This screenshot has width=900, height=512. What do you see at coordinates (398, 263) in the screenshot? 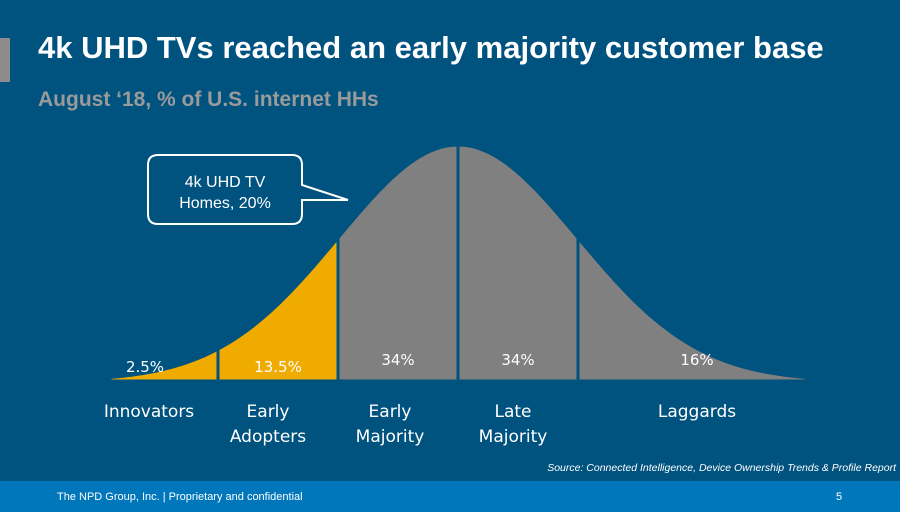
I see `curve-segment-early-majority` at bounding box center [398, 263].